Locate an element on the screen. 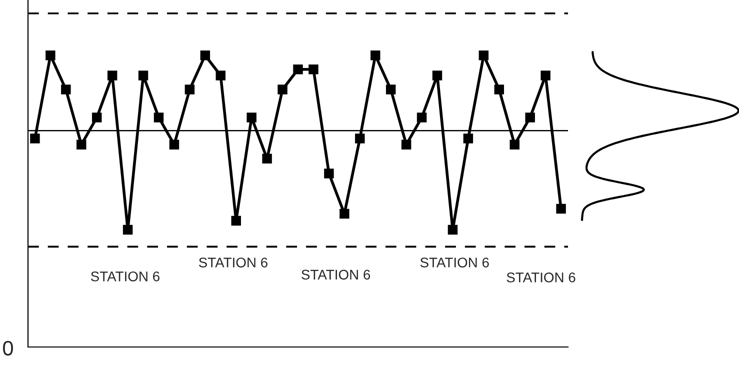  text: 0 is located at coordinates (8, 348).